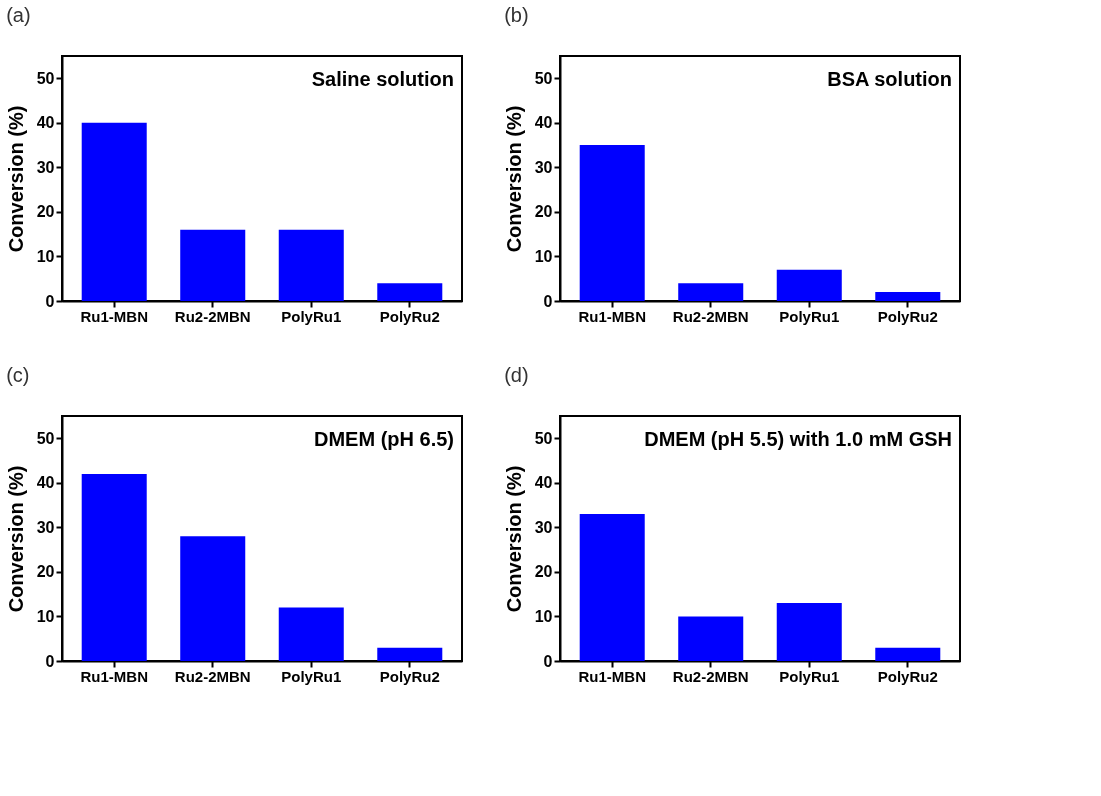 This screenshot has width=1101, height=796. What do you see at coordinates (516, 375) in the screenshot?
I see `chart-title: (d)` at bounding box center [516, 375].